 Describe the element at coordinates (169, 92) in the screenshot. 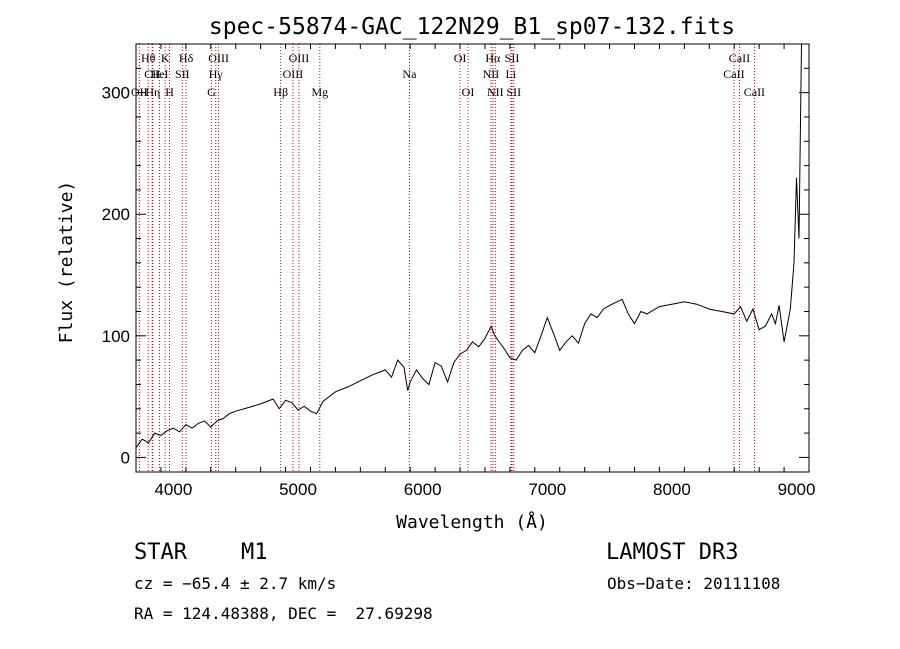

I see `spectral-line-label: H` at that location.